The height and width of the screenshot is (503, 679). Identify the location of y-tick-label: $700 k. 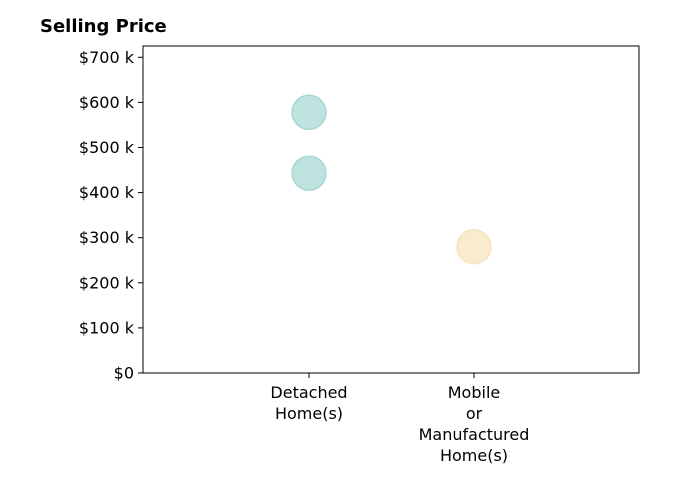
(107, 57).